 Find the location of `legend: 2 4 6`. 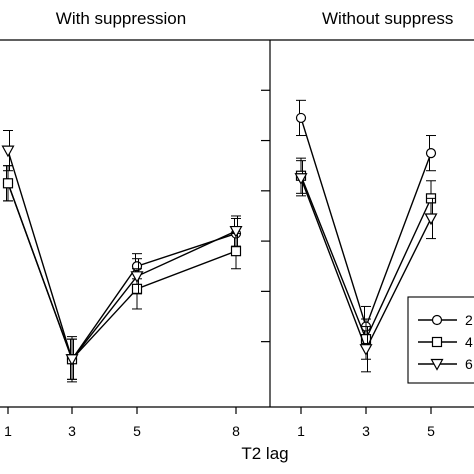

legend: 2 4 6 is located at coordinates (440, 340).